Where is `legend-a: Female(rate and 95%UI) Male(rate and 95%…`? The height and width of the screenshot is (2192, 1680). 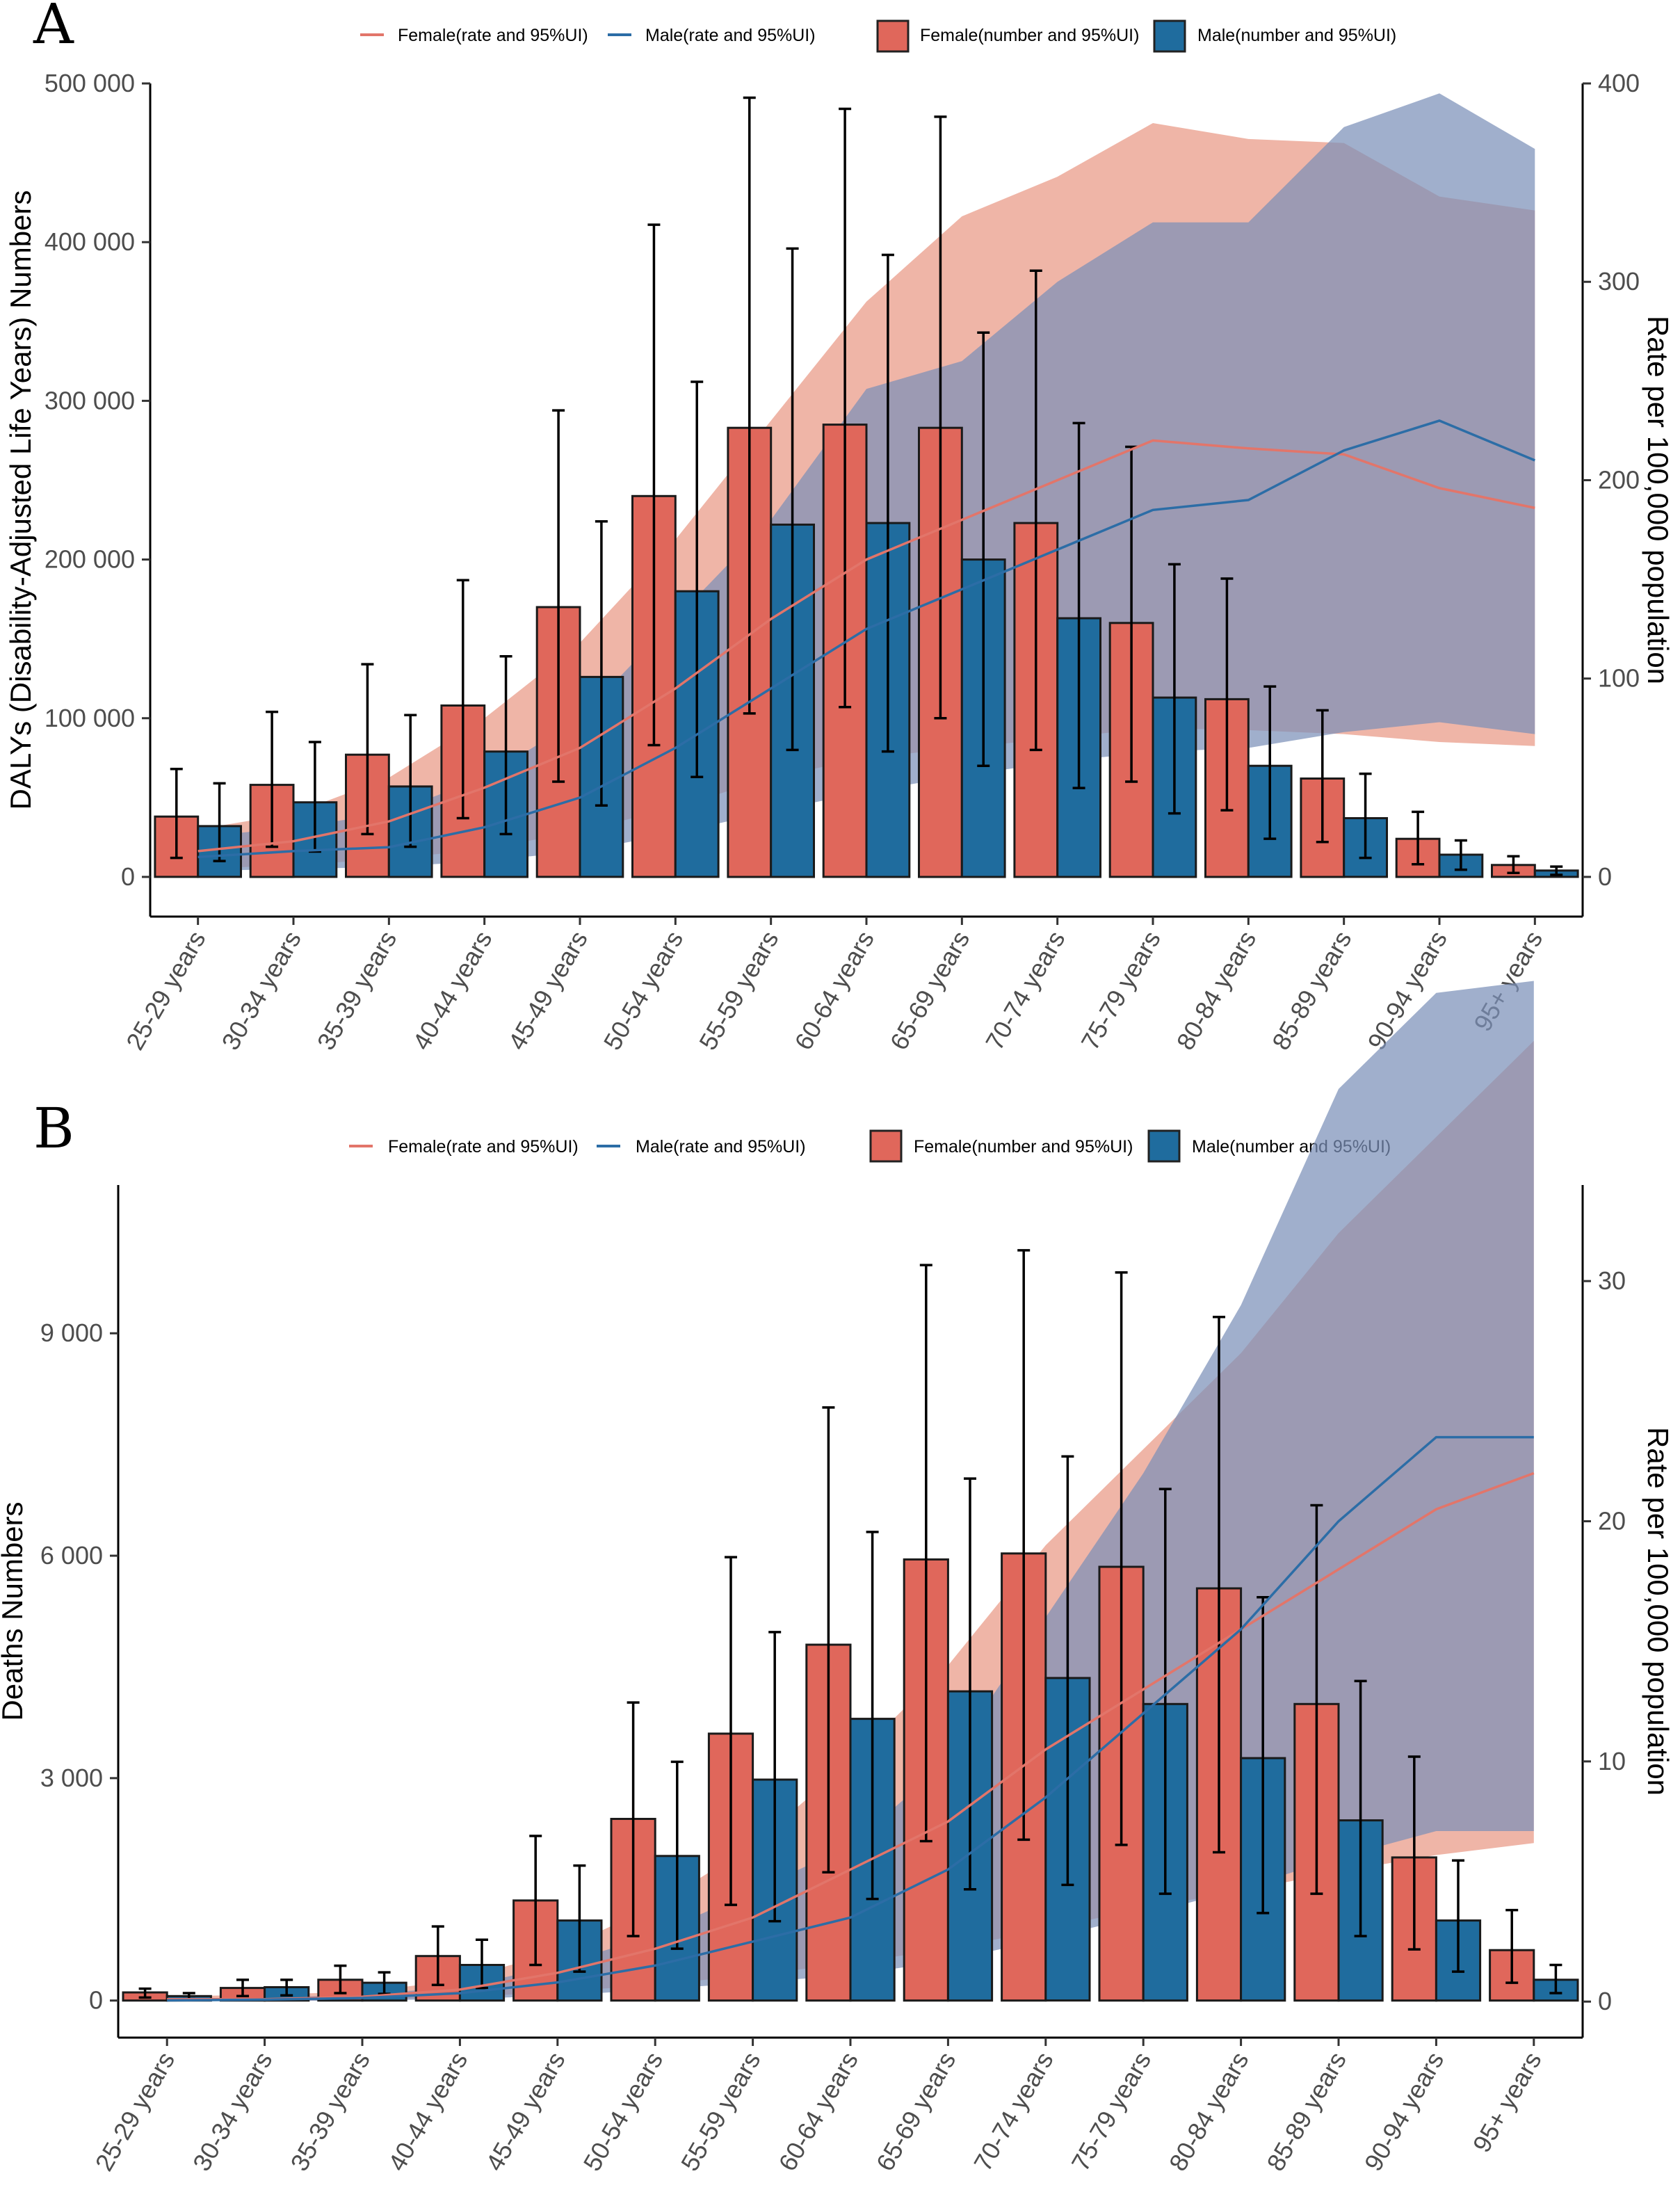 legend-a: Female(rate and 95%UI) Male(rate and 95%… is located at coordinates (878, 36).